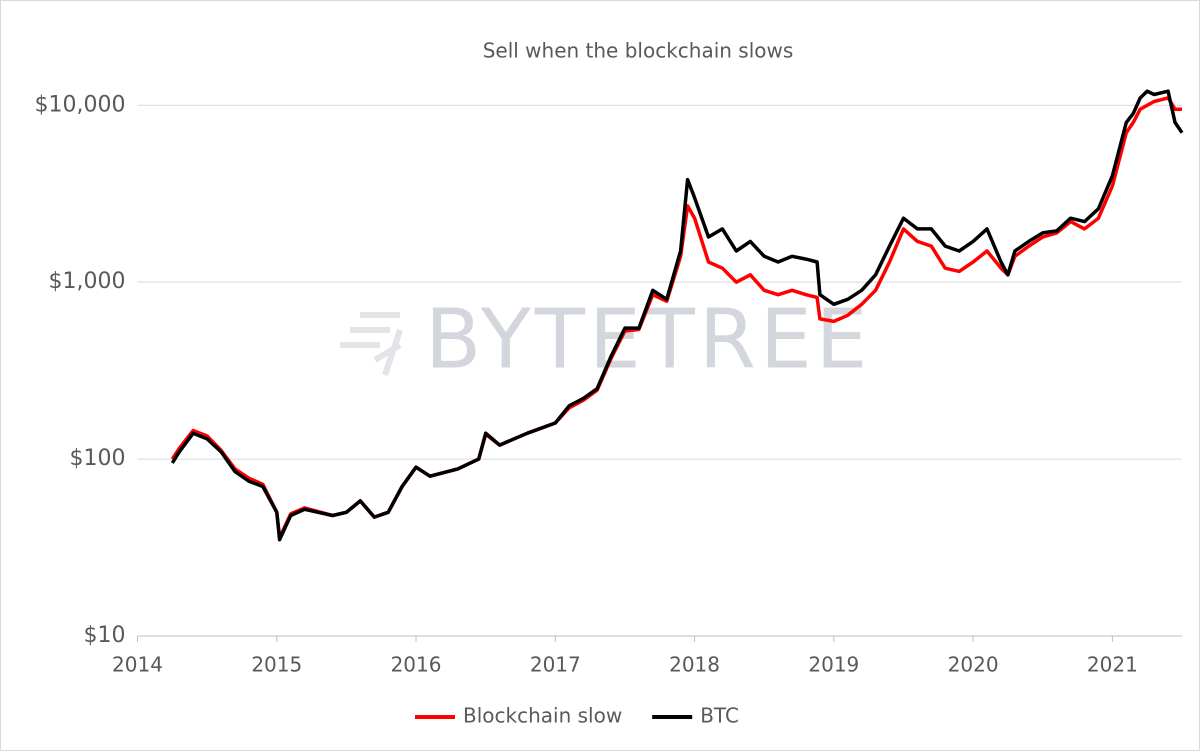 This screenshot has height=751, width=1200. What do you see at coordinates (542, 716) in the screenshot?
I see `legend-label: Blockchain slow` at bounding box center [542, 716].